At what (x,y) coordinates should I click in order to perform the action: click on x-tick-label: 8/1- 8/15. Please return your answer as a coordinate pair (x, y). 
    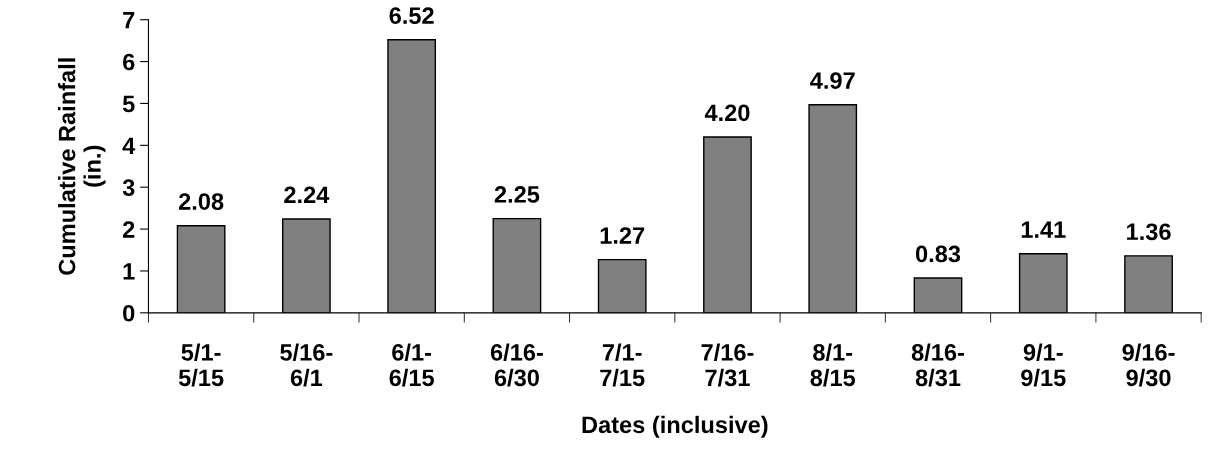
    Looking at the image, I should click on (833, 365).